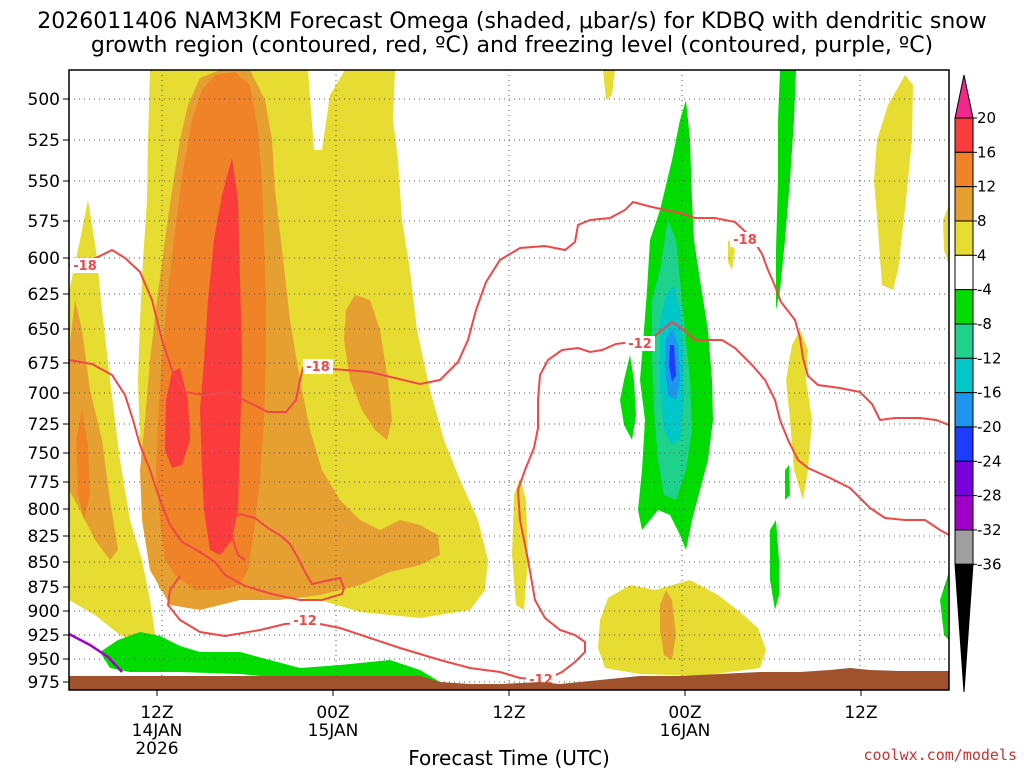 This screenshot has height=768, width=1024. What do you see at coordinates (44, 510) in the screenshot?
I see `y-tick-label: 800` at bounding box center [44, 510].